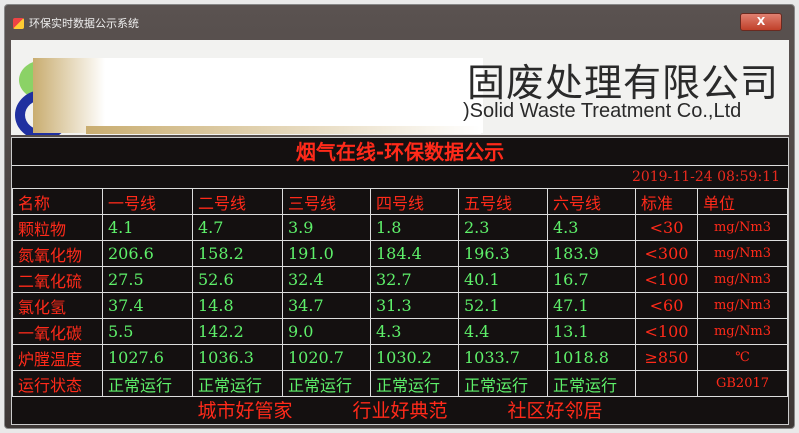 This screenshot has width=799, height=433. I want to click on column-header: 名称, so click(57, 201).